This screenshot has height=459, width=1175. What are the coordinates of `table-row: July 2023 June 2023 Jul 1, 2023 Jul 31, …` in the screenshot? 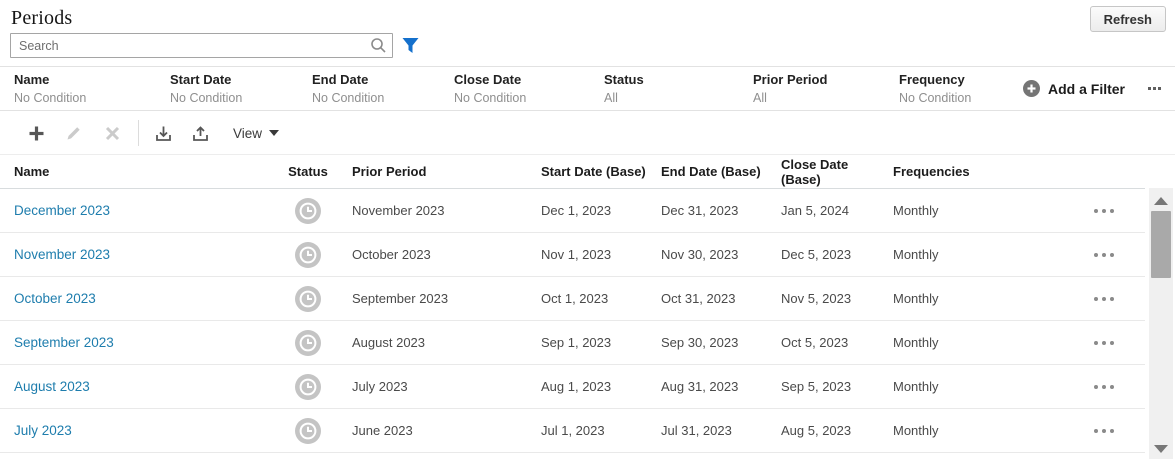 It's located at (572, 431).